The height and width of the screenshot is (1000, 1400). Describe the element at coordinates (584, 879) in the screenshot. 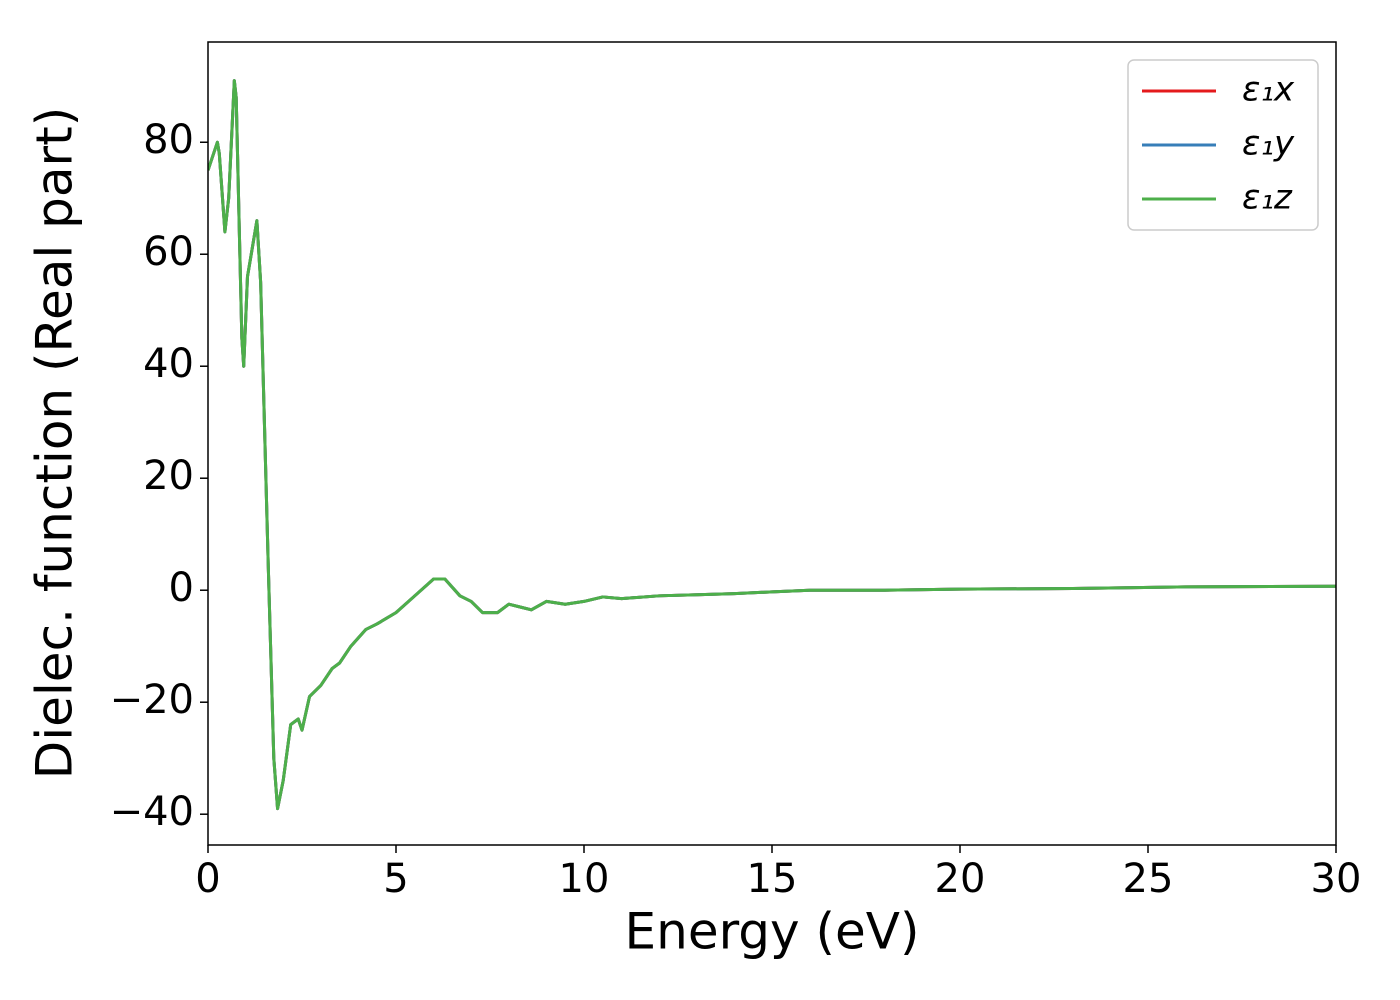

I see `x-tick-label: 10` at that location.